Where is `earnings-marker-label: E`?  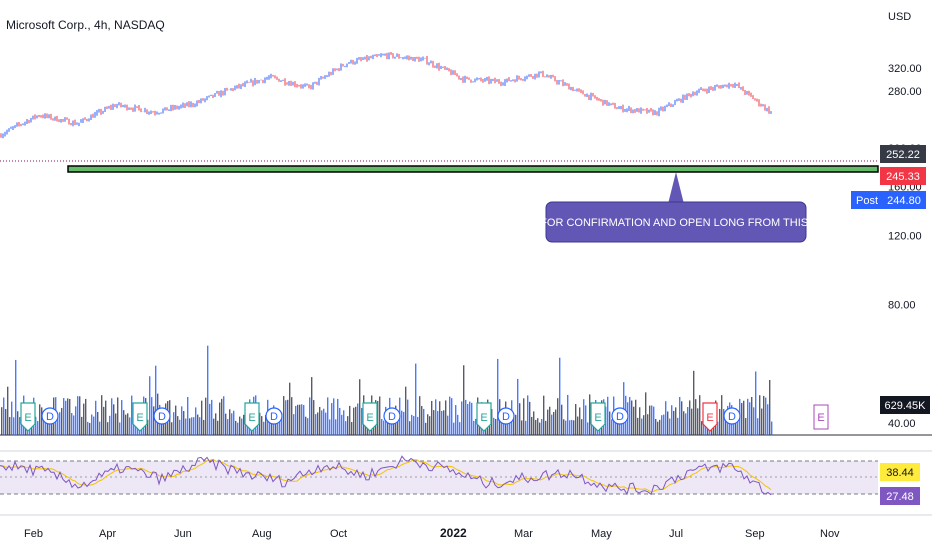
earnings-marker-label: E is located at coordinates (369, 418).